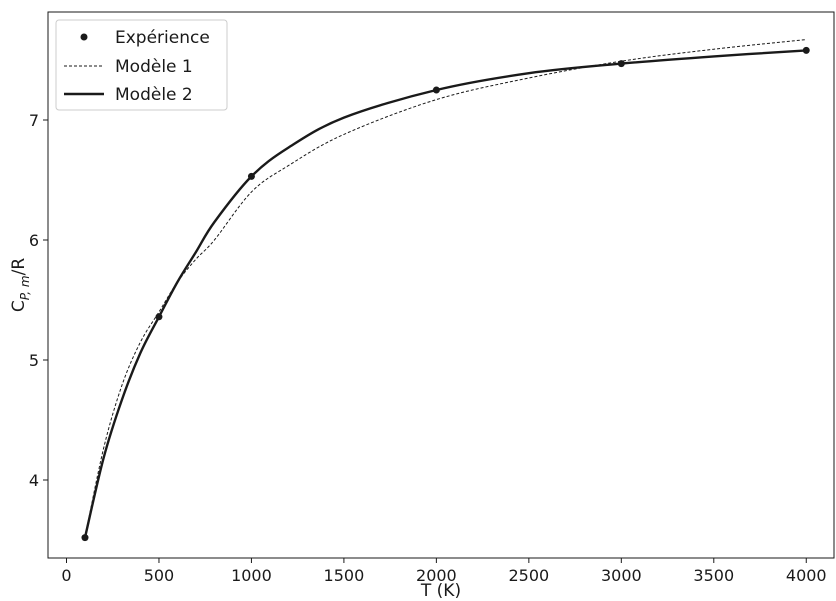  Describe the element at coordinates (621, 575) in the screenshot. I see `x-tick-label: 3000` at that location.